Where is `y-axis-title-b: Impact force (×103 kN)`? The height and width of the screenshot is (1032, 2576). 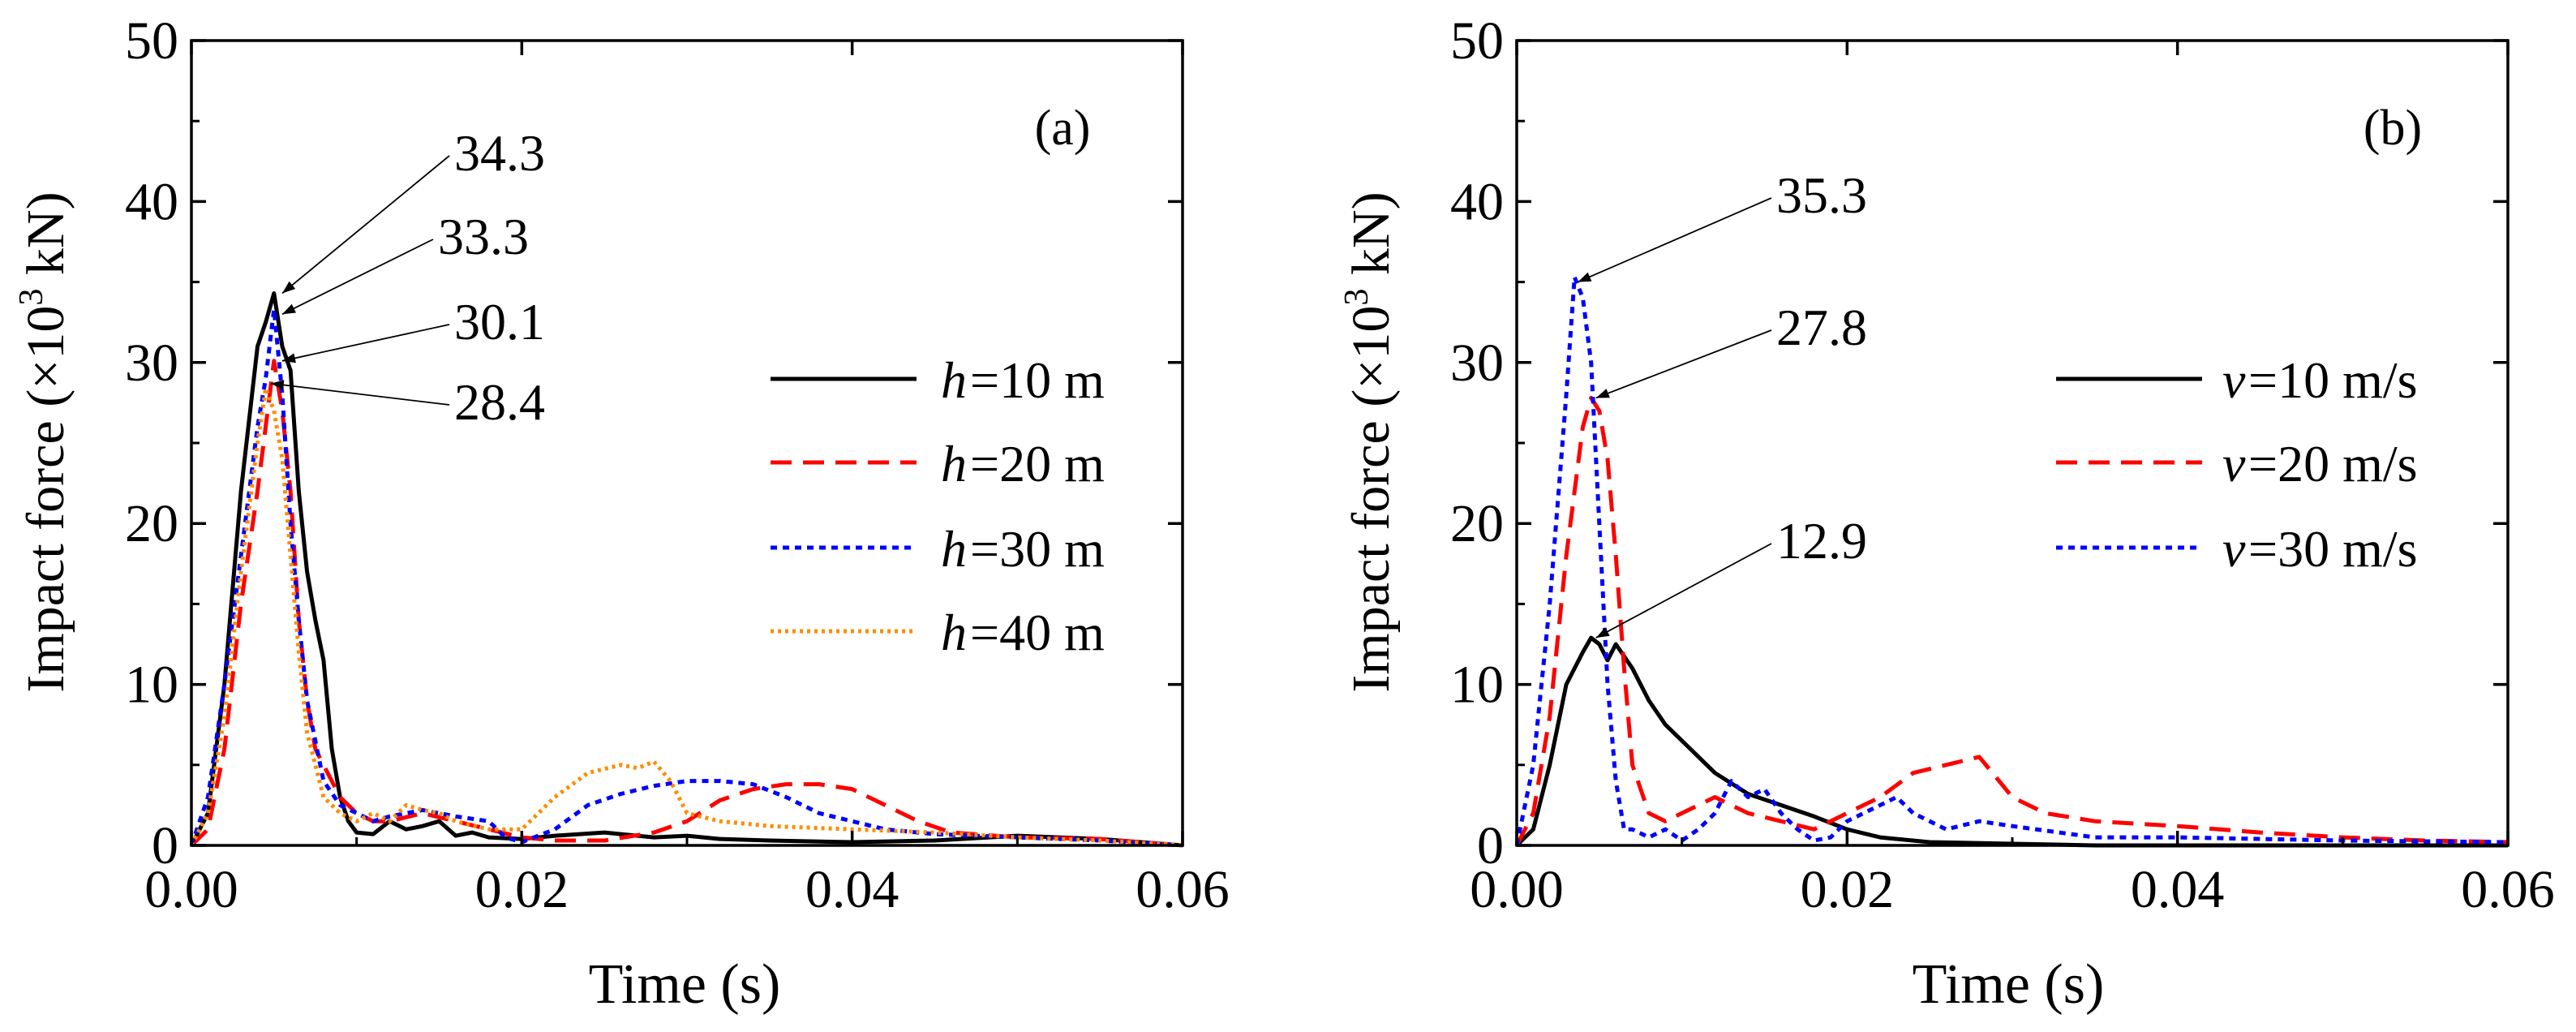
y-axis-title-b: Impact force (×103 kN) is located at coordinates (1369, 441).